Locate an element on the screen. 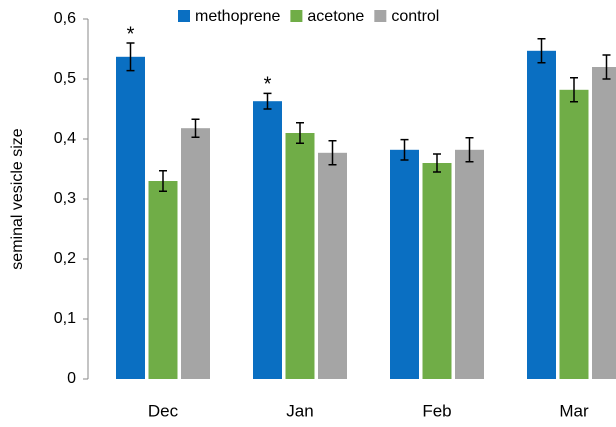  x-tick-label: Feb is located at coordinates (436, 410).